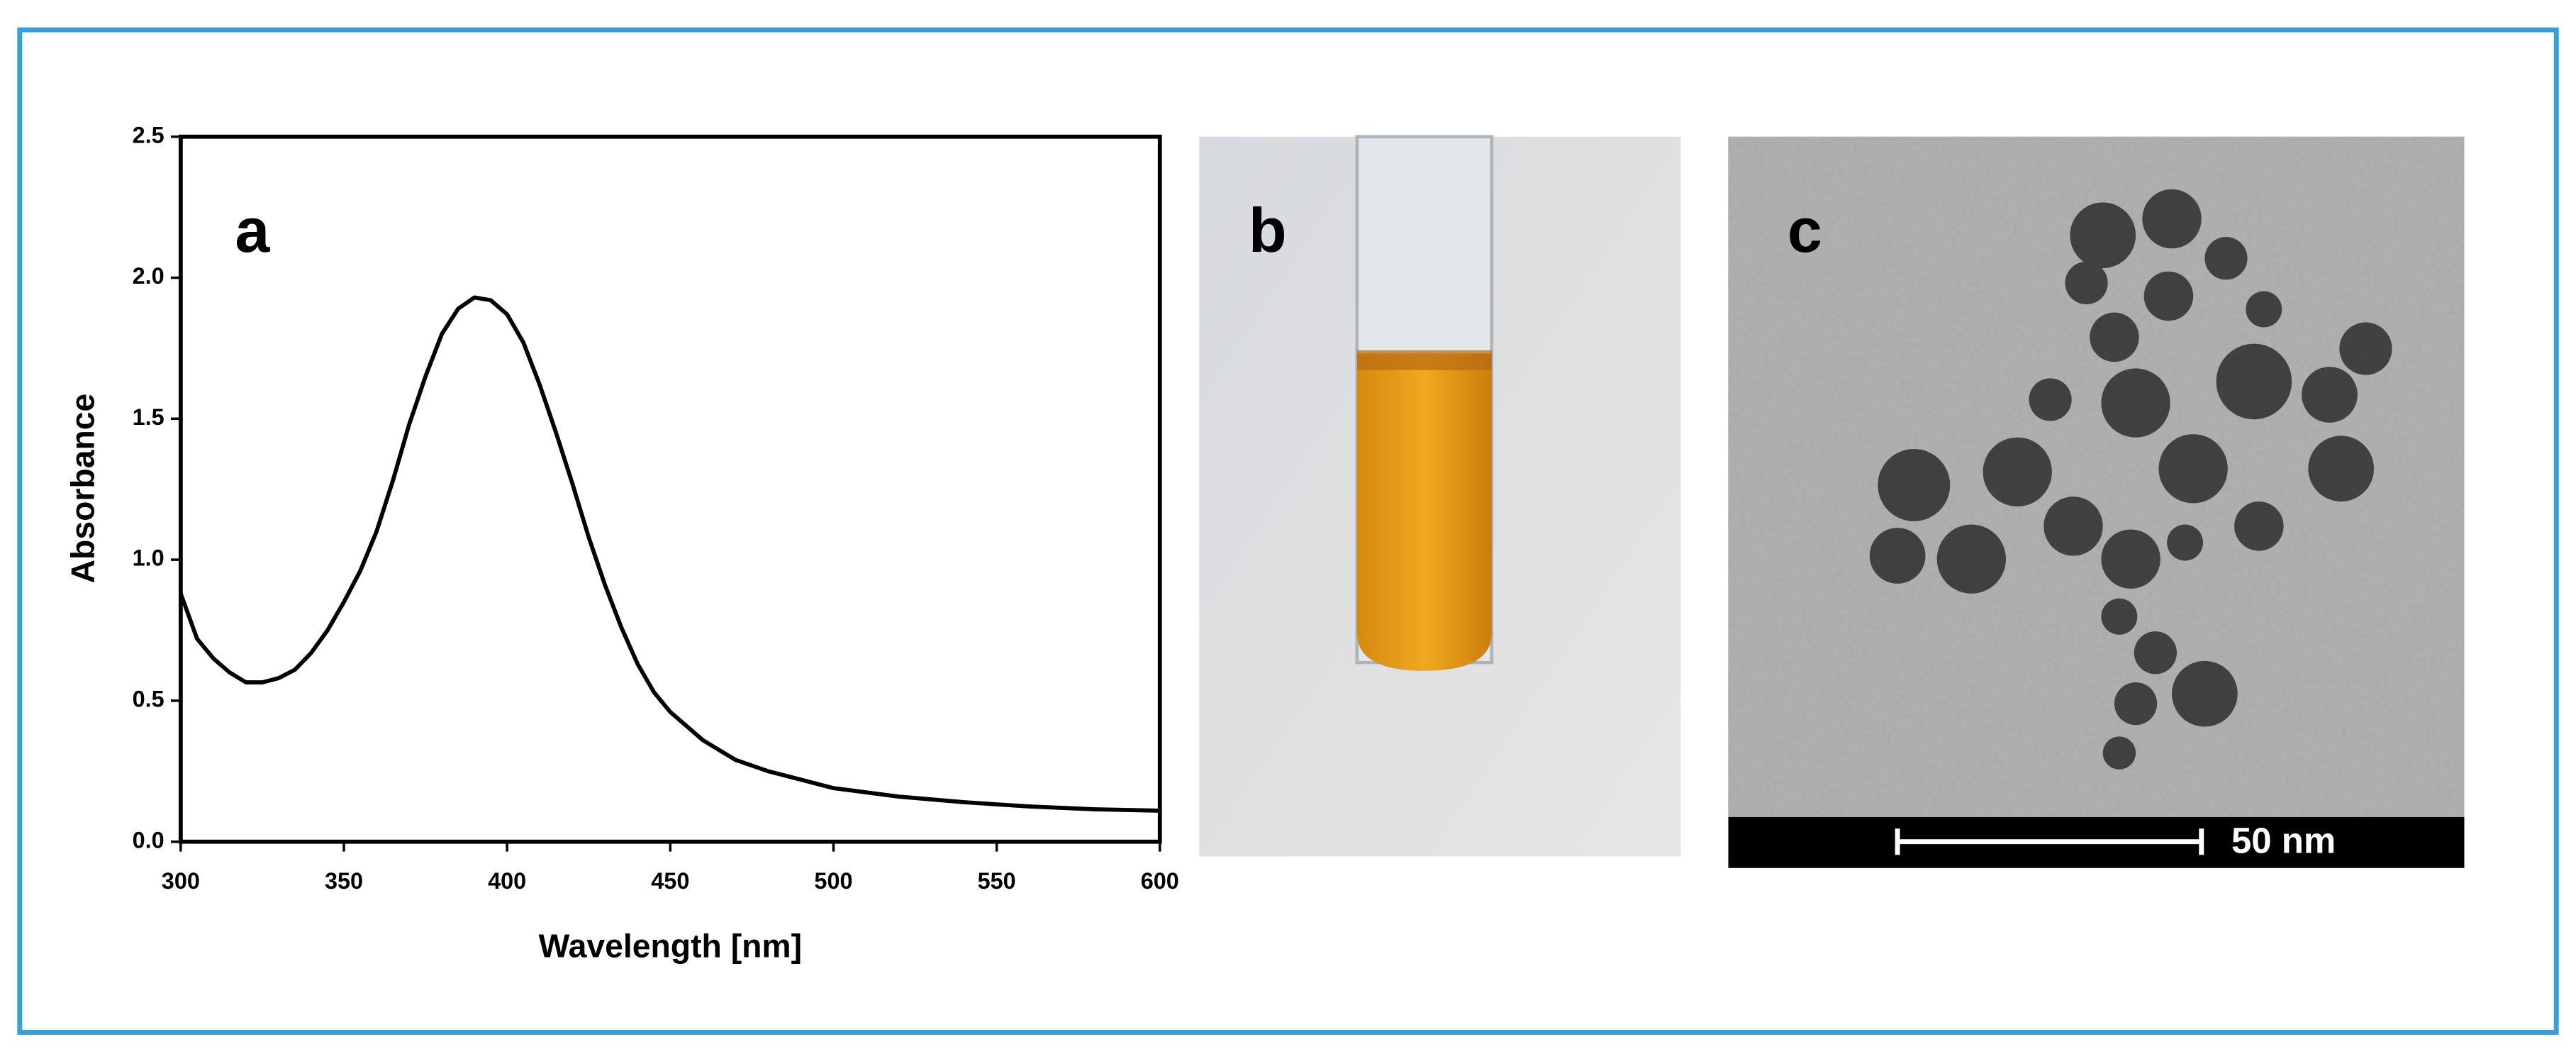 This screenshot has width=2576, height=1054. Describe the element at coordinates (997, 881) in the screenshot. I see `x-tick-label: 550` at that location.